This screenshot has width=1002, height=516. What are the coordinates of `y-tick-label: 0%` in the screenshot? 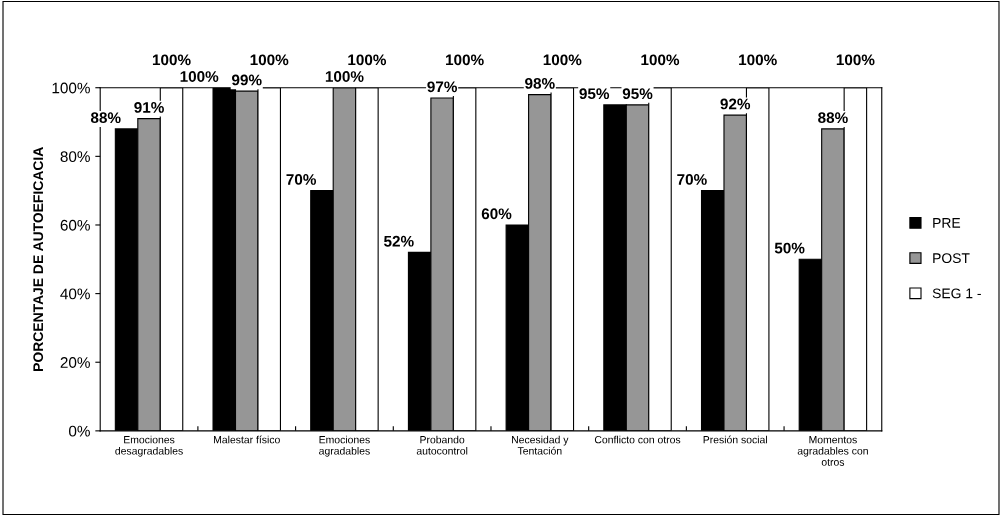 It's located at (79, 431).